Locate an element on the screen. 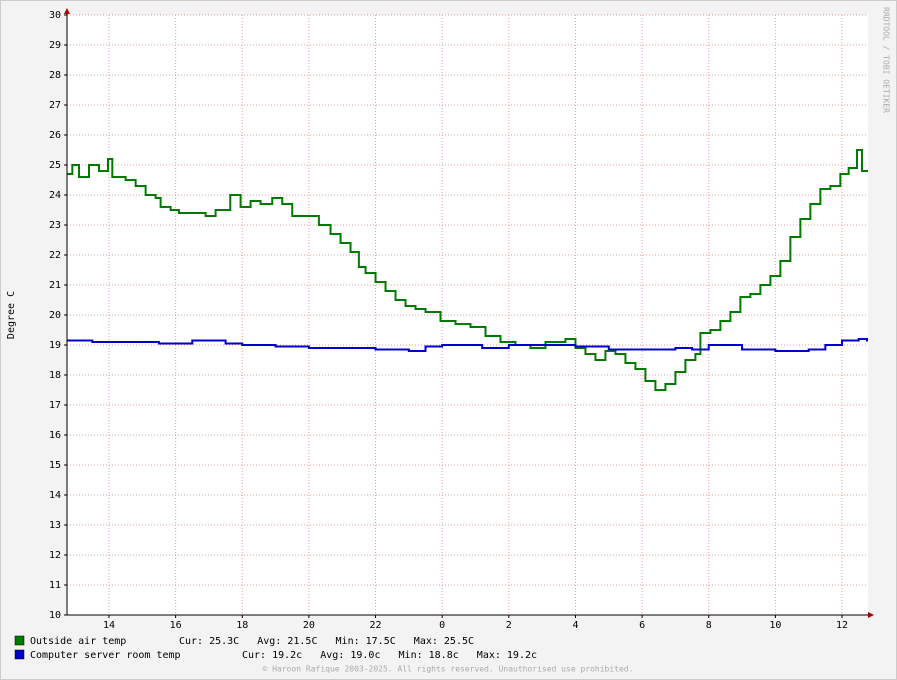 The width and height of the screenshot is (897, 680). y-tick-label: 11 is located at coordinates (55, 585).